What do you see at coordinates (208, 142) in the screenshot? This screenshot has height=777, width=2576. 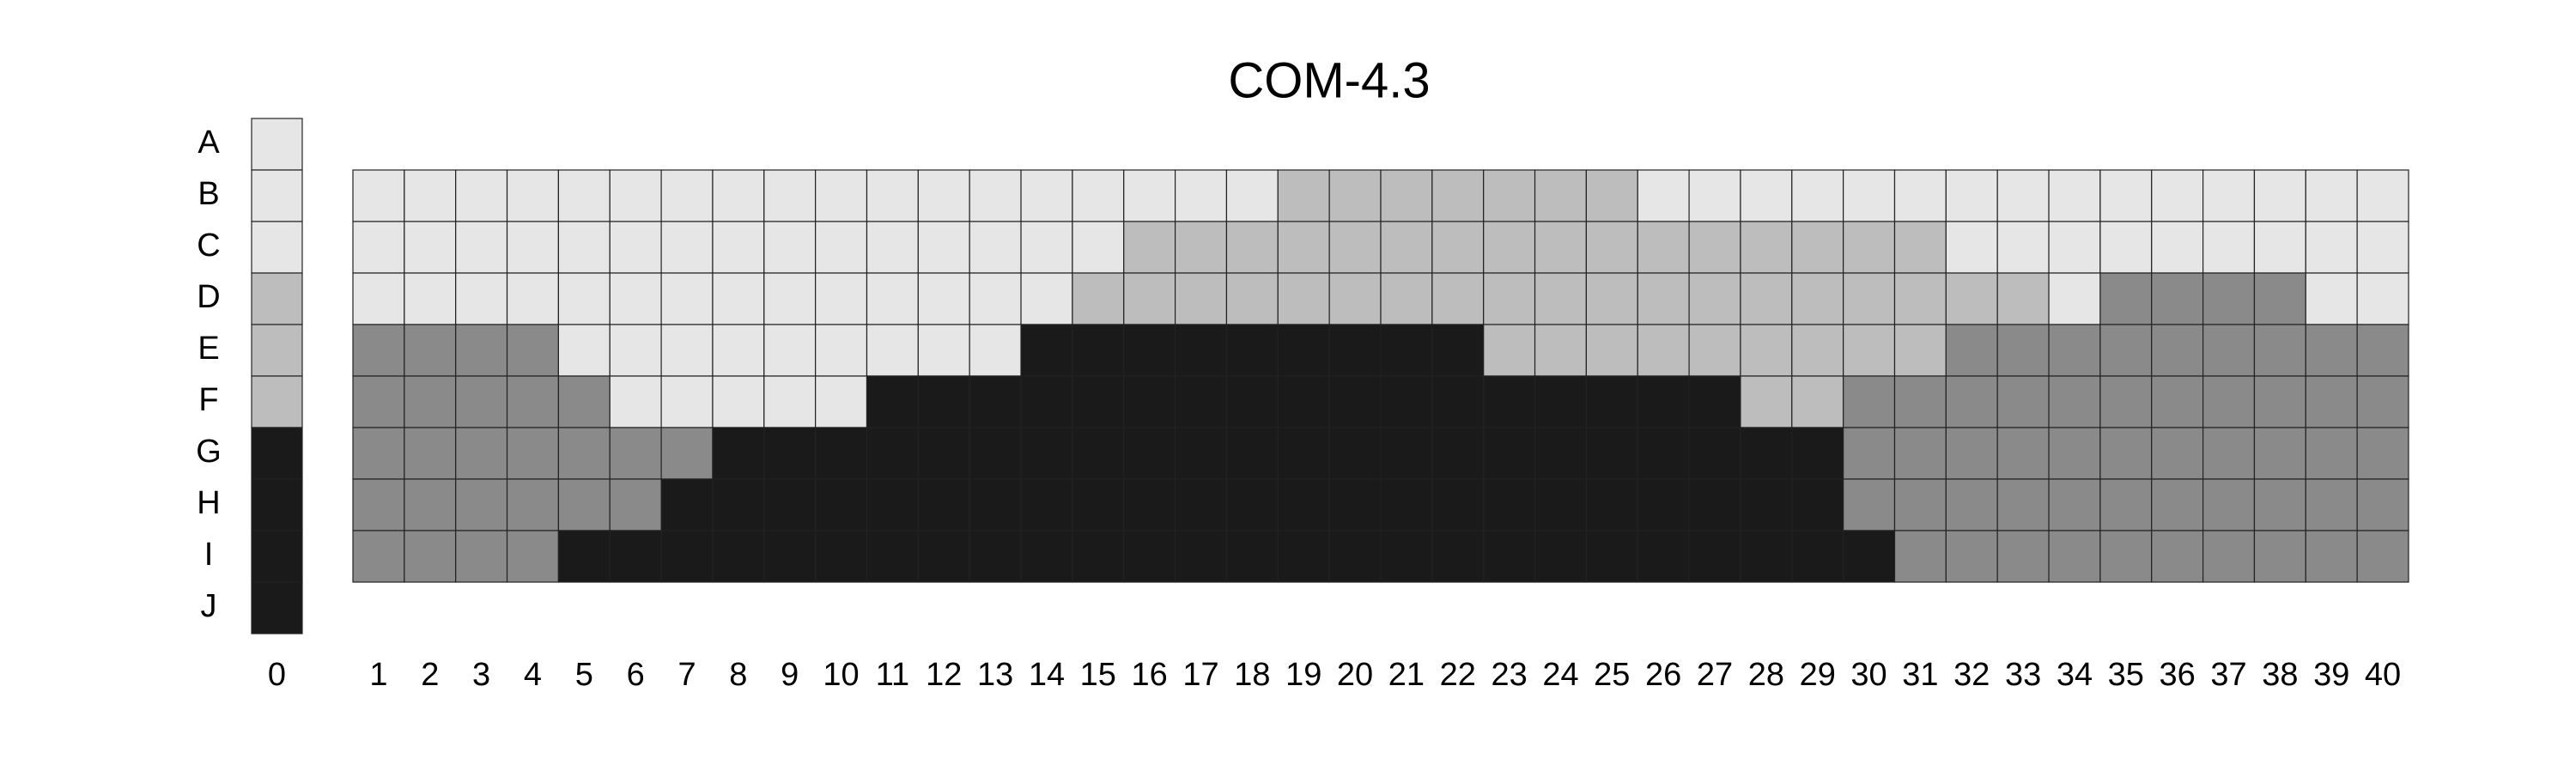 I see `row-label: A` at bounding box center [208, 142].